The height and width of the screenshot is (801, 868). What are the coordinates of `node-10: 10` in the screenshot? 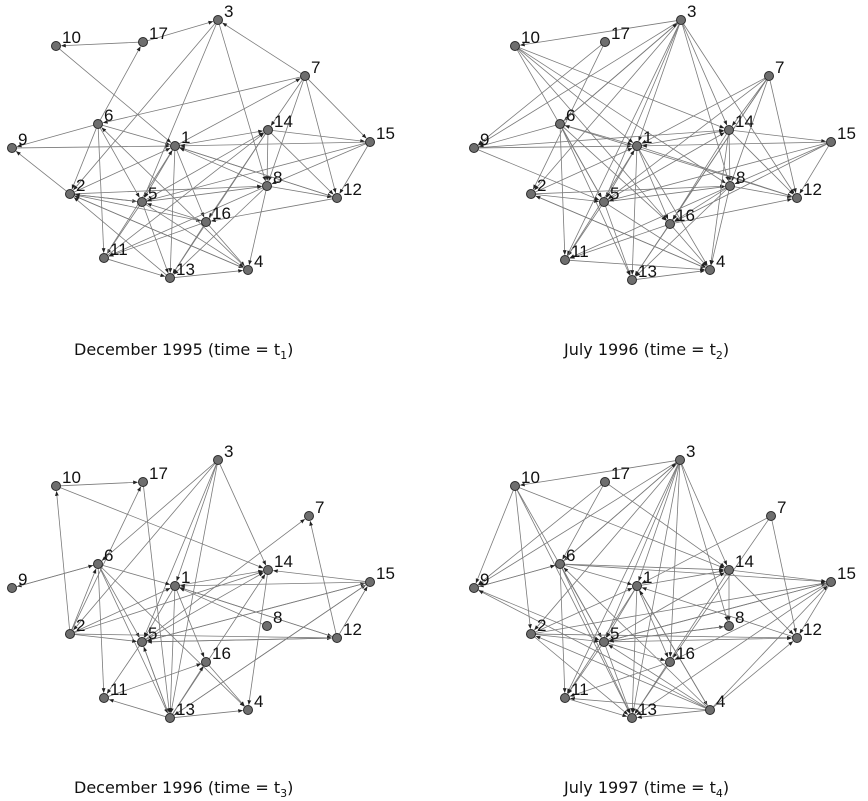 It's located at (66, 479).